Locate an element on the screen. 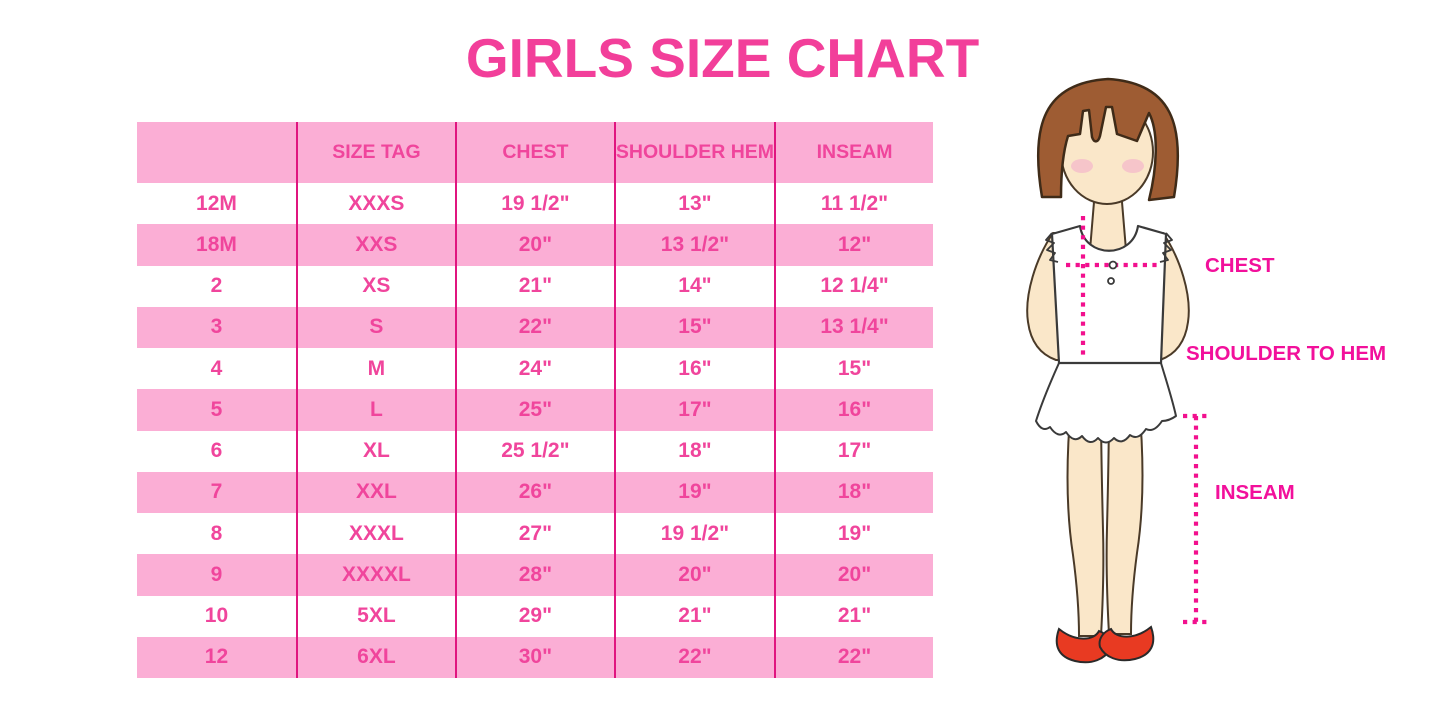 This screenshot has height=723, width=1445. girl-right-ruffle is located at coordinates (1166, 247).